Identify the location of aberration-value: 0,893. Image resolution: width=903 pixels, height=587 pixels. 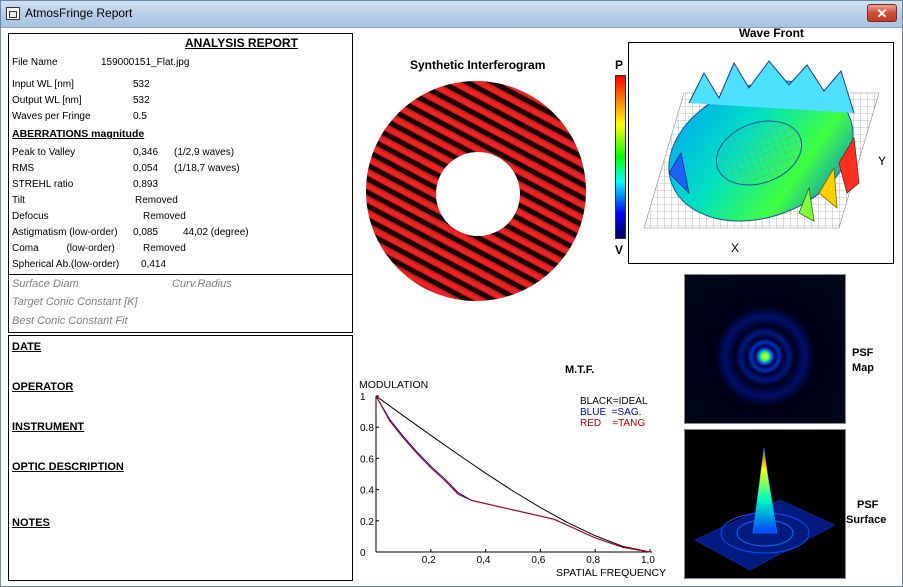
(146, 184).